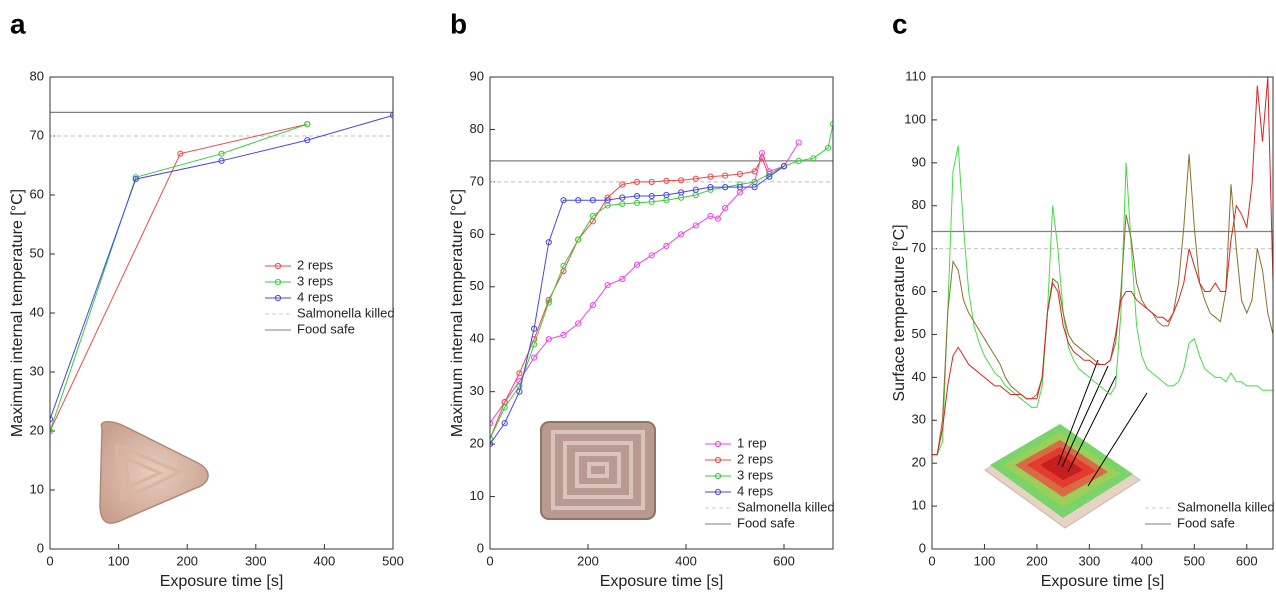 Image resolution: width=1276 pixels, height=596 pixels. What do you see at coordinates (393, 560) in the screenshot?
I see `x-tick-label: 500` at bounding box center [393, 560].